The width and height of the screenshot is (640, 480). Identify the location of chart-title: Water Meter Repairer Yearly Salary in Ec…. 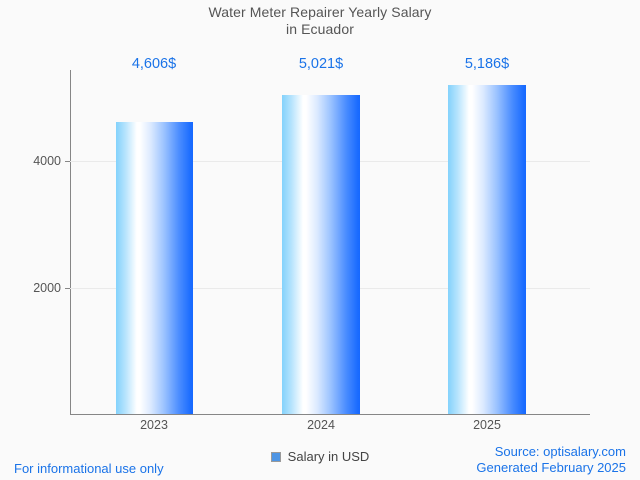
(320, 21).